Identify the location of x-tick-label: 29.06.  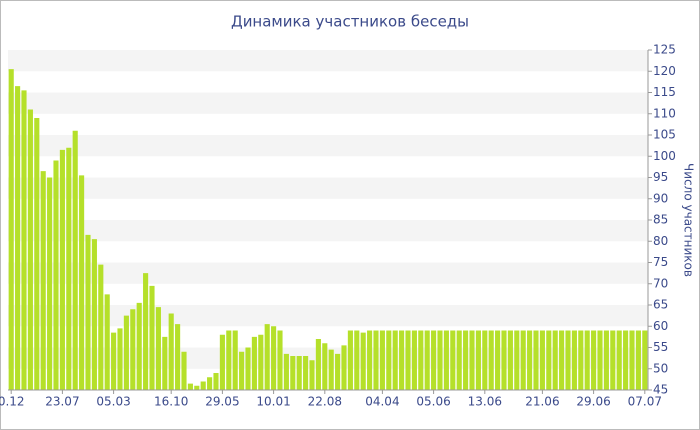
(593, 402).